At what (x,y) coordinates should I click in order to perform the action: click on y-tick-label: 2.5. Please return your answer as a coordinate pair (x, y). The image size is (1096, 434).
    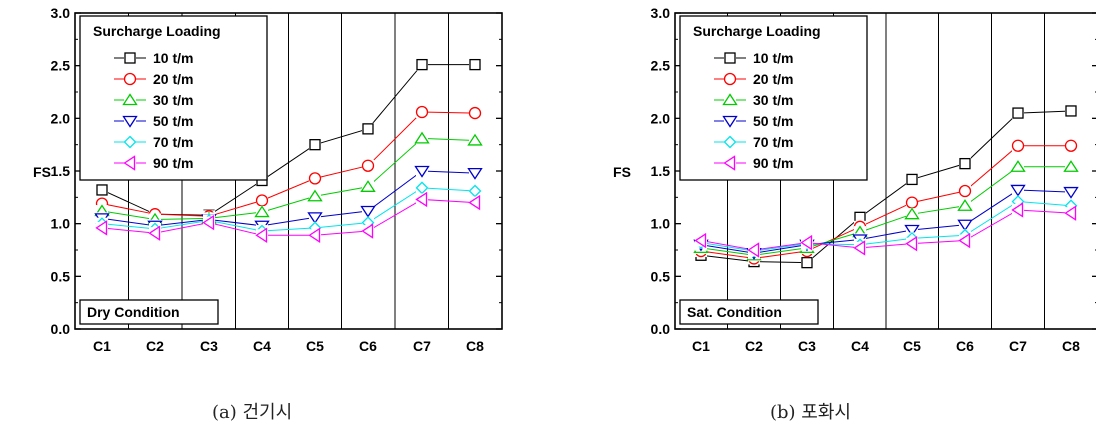
    Looking at the image, I should click on (661, 66).